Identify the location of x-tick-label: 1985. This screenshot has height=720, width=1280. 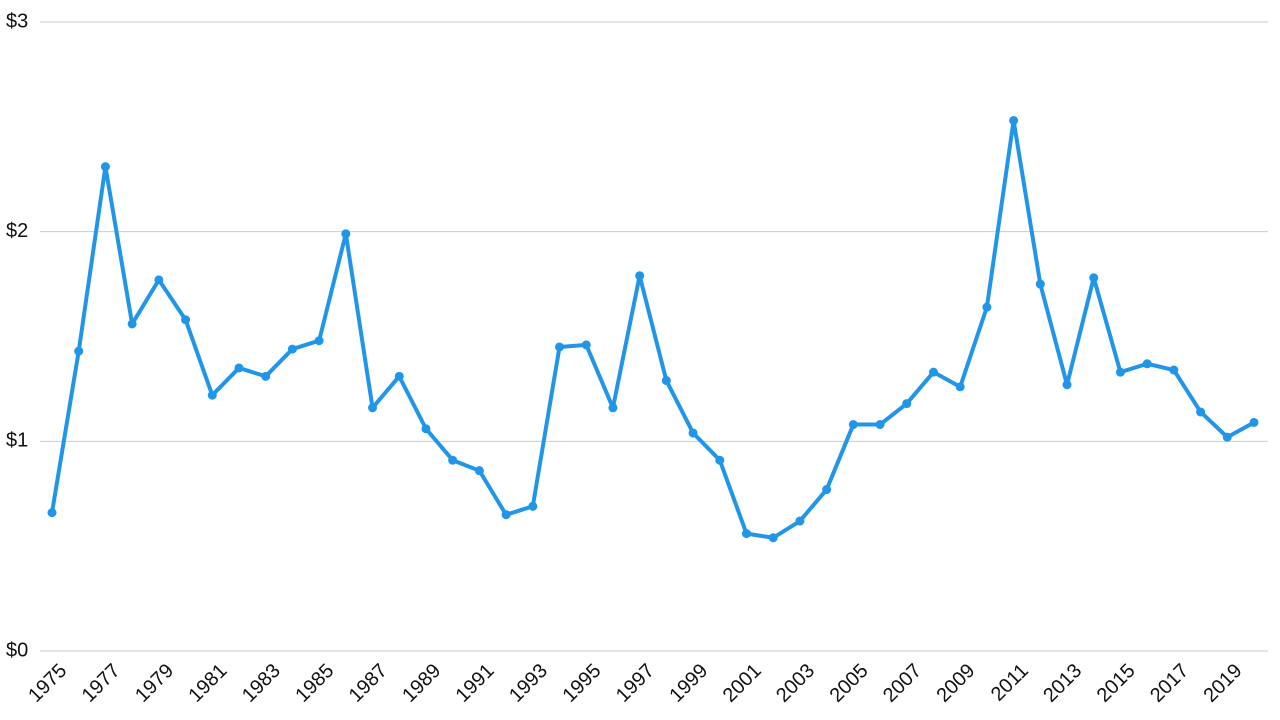
(314, 683).